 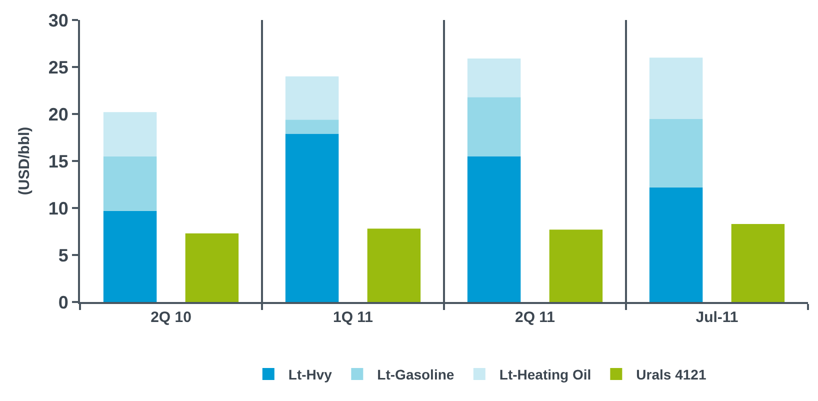 I want to click on y-tick-label: 30, so click(x=58, y=20).